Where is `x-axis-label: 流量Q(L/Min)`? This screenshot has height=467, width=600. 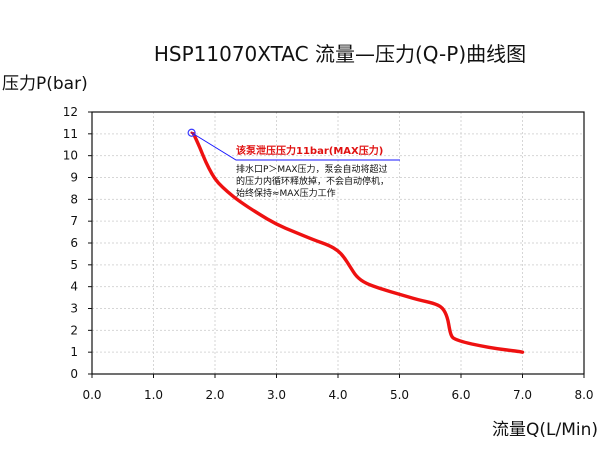 x-axis-label: 流量Q(L/Min) is located at coordinates (545, 430).